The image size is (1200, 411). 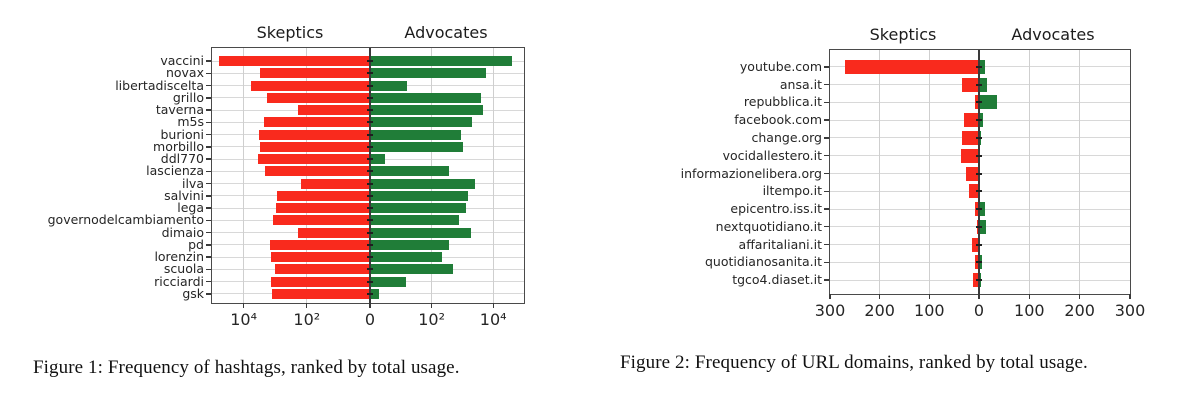 I want to click on ytick-label-ansa.it: ansa.it, so click(x=800, y=84).